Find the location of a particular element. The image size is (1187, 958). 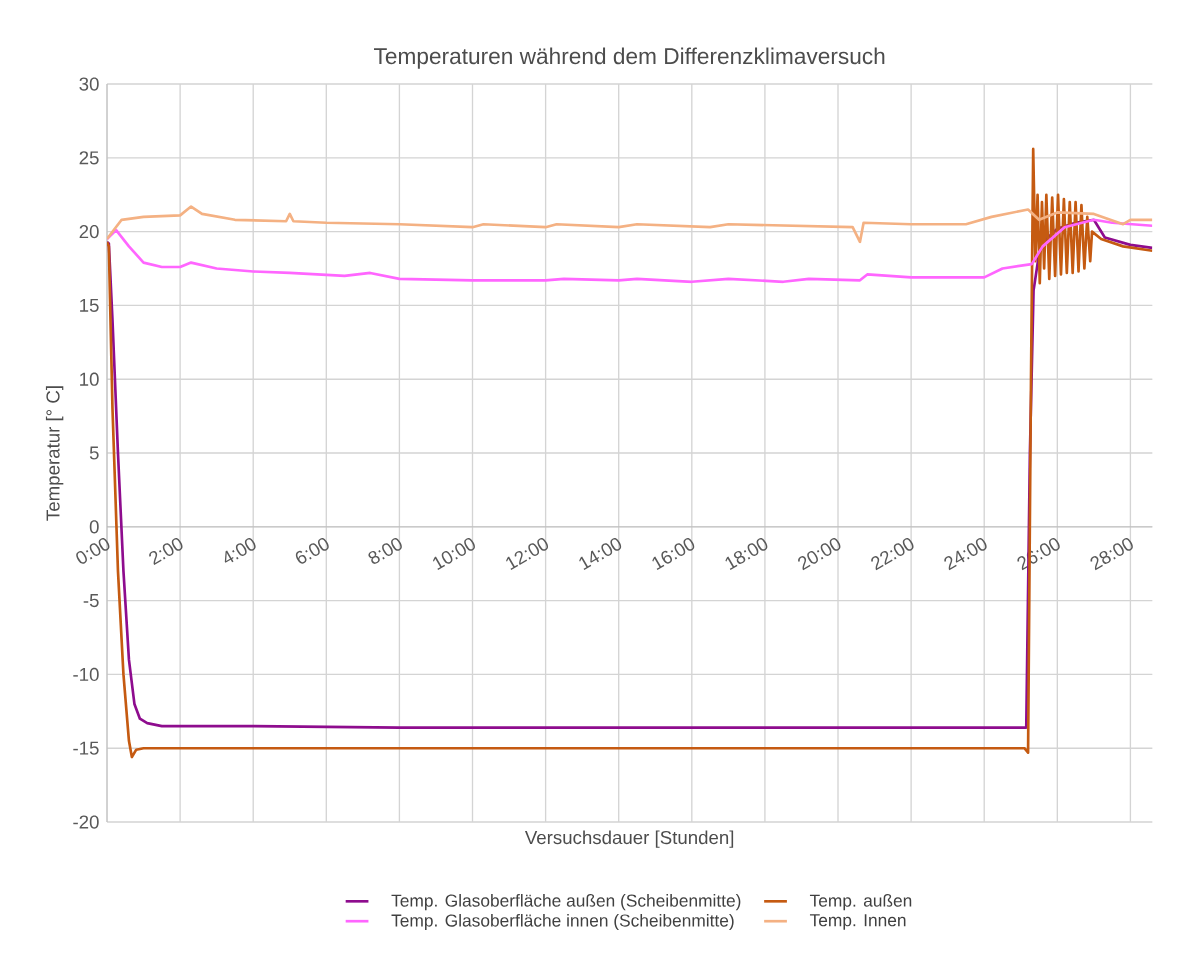

x-axis-title: Versuchsdauer [Stunden] is located at coordinates (629, 839).